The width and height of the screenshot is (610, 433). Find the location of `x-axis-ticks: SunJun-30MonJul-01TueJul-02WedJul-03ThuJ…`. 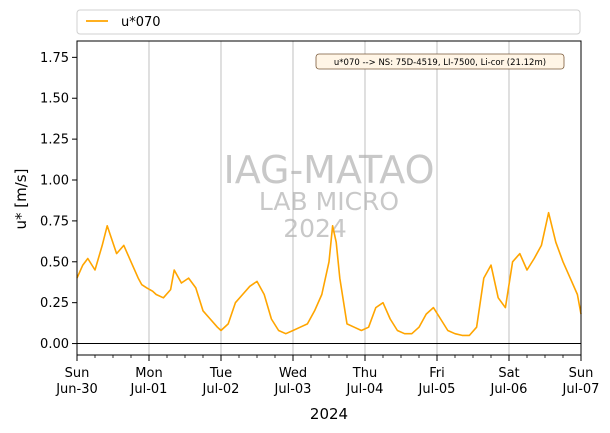

x-axis-ticks: SunJun-30MonJul-01TueJul-02WedJul-03ThuJ… is located at coordinates (327, 376).